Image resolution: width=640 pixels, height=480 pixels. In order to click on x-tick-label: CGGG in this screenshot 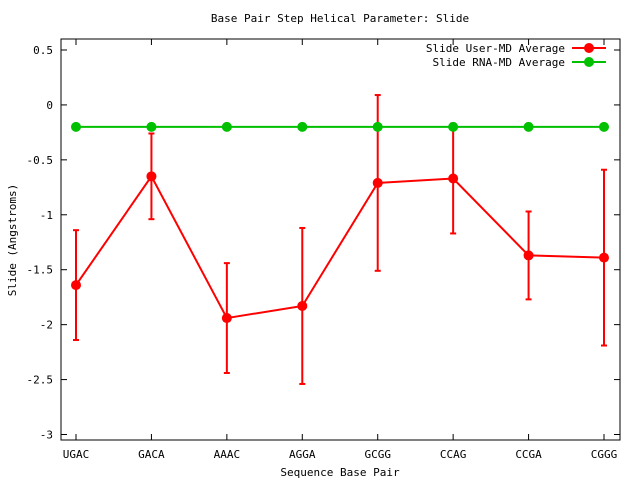, I will do `click(604, 454)`.